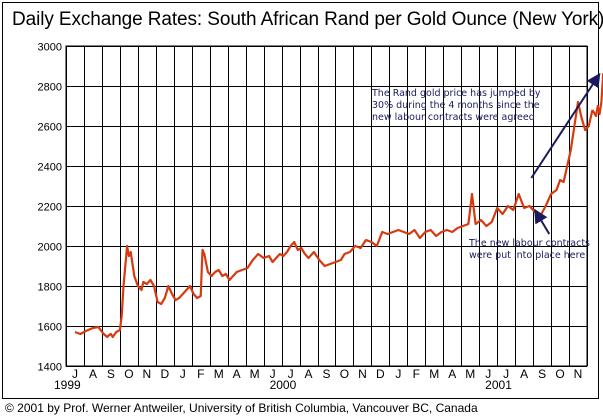 The image size is (603, 418). Describe the element at coordinates (50, 288) in the screenshot. I see `y-tick-label: 1800` at that location.